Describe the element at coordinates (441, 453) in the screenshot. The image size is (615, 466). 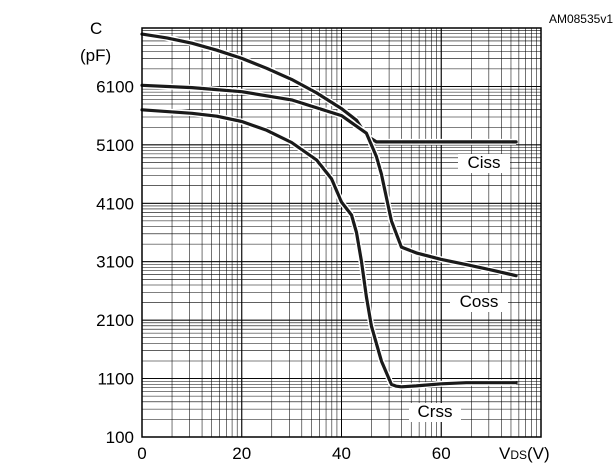
I see `x-tick-label: 60` at that location.